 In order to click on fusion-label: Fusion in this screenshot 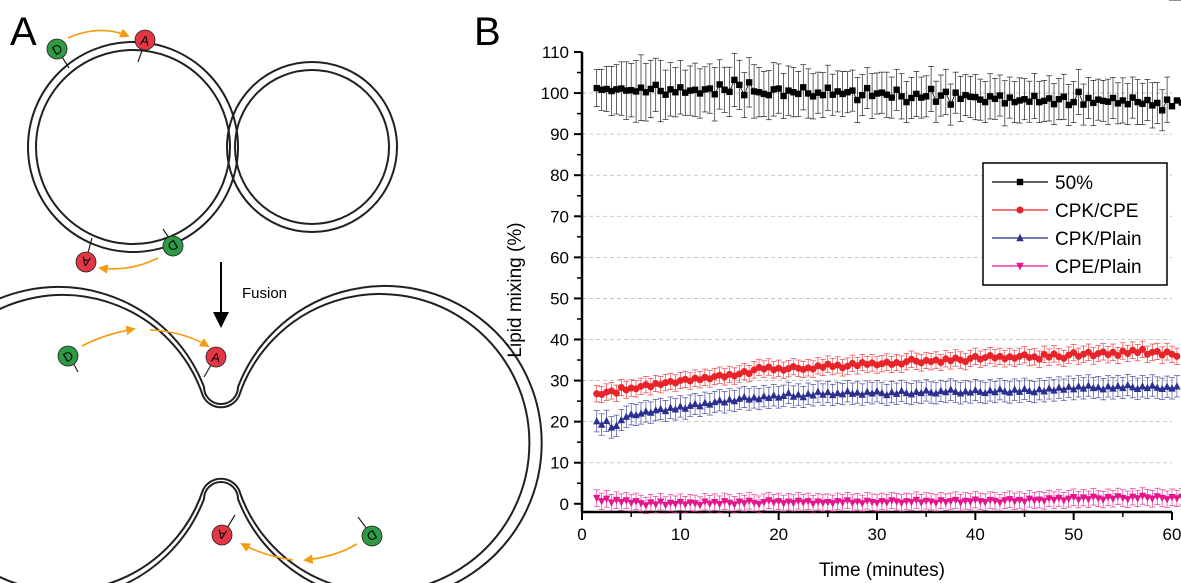, I will do `click(264, 293)`.